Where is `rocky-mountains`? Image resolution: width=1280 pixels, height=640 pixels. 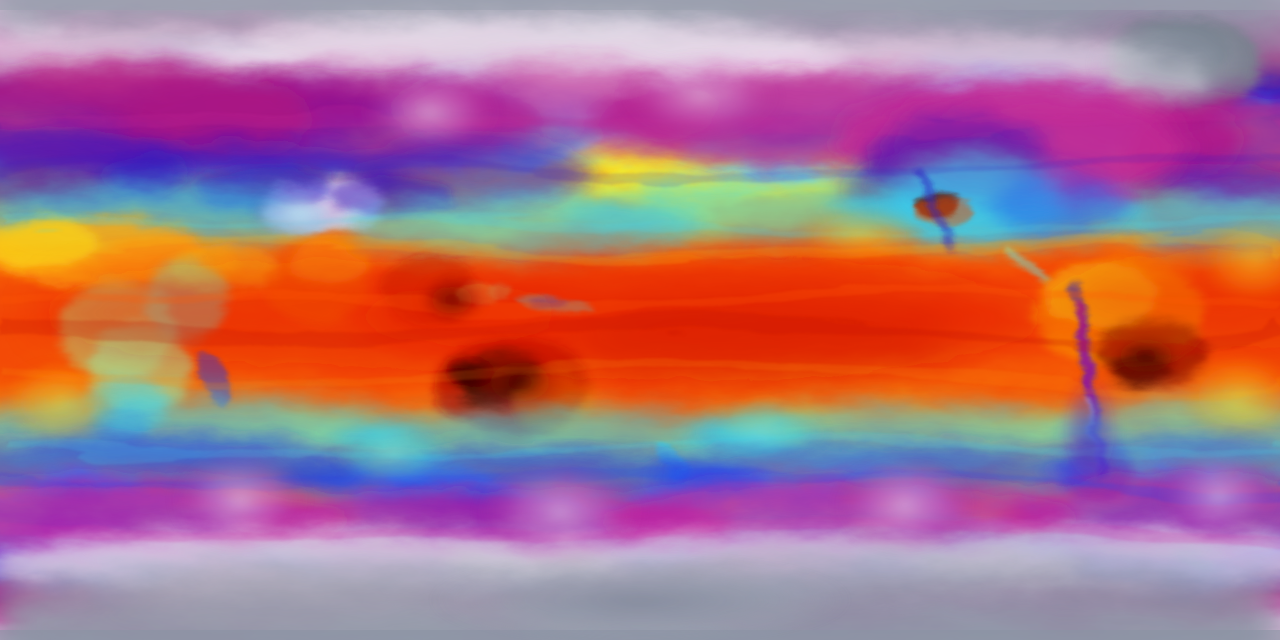 rocky-mountains is located at coordinates (935, 209).